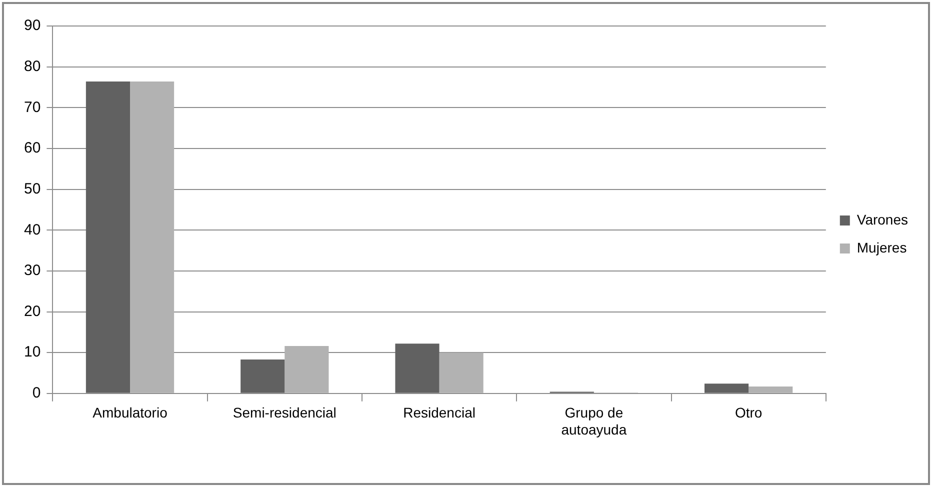  Describe the element at coordinates (32, 107) in the screenshot. I see `y-tick-label: 70` at that location.